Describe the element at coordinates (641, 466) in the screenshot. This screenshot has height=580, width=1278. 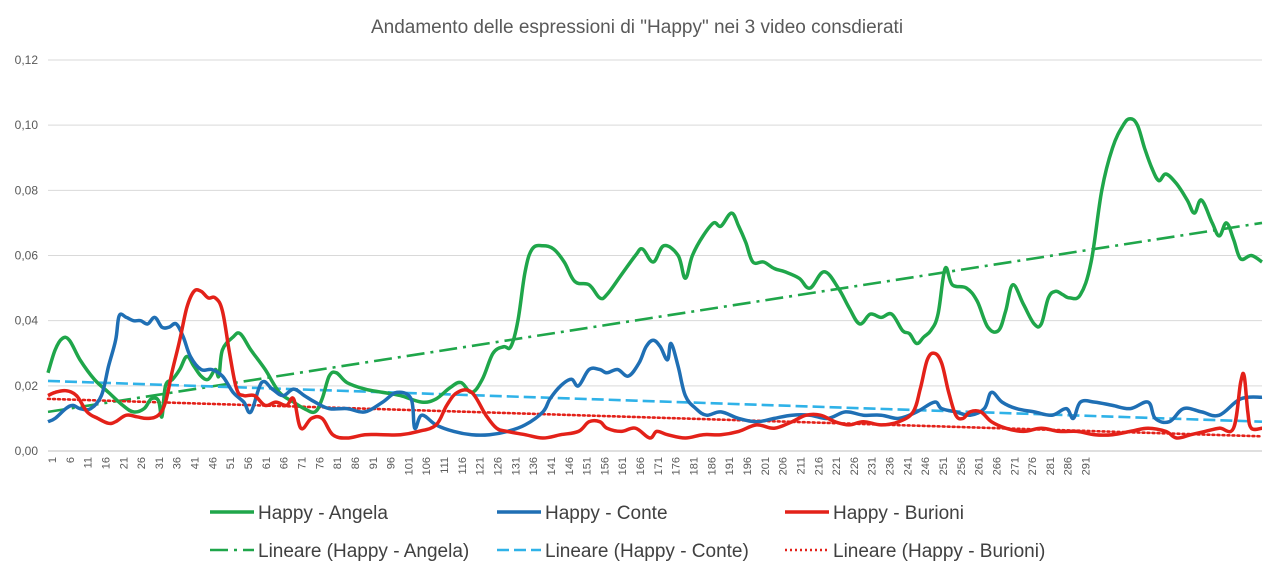
I see `x-tick-label: 166` at that location.